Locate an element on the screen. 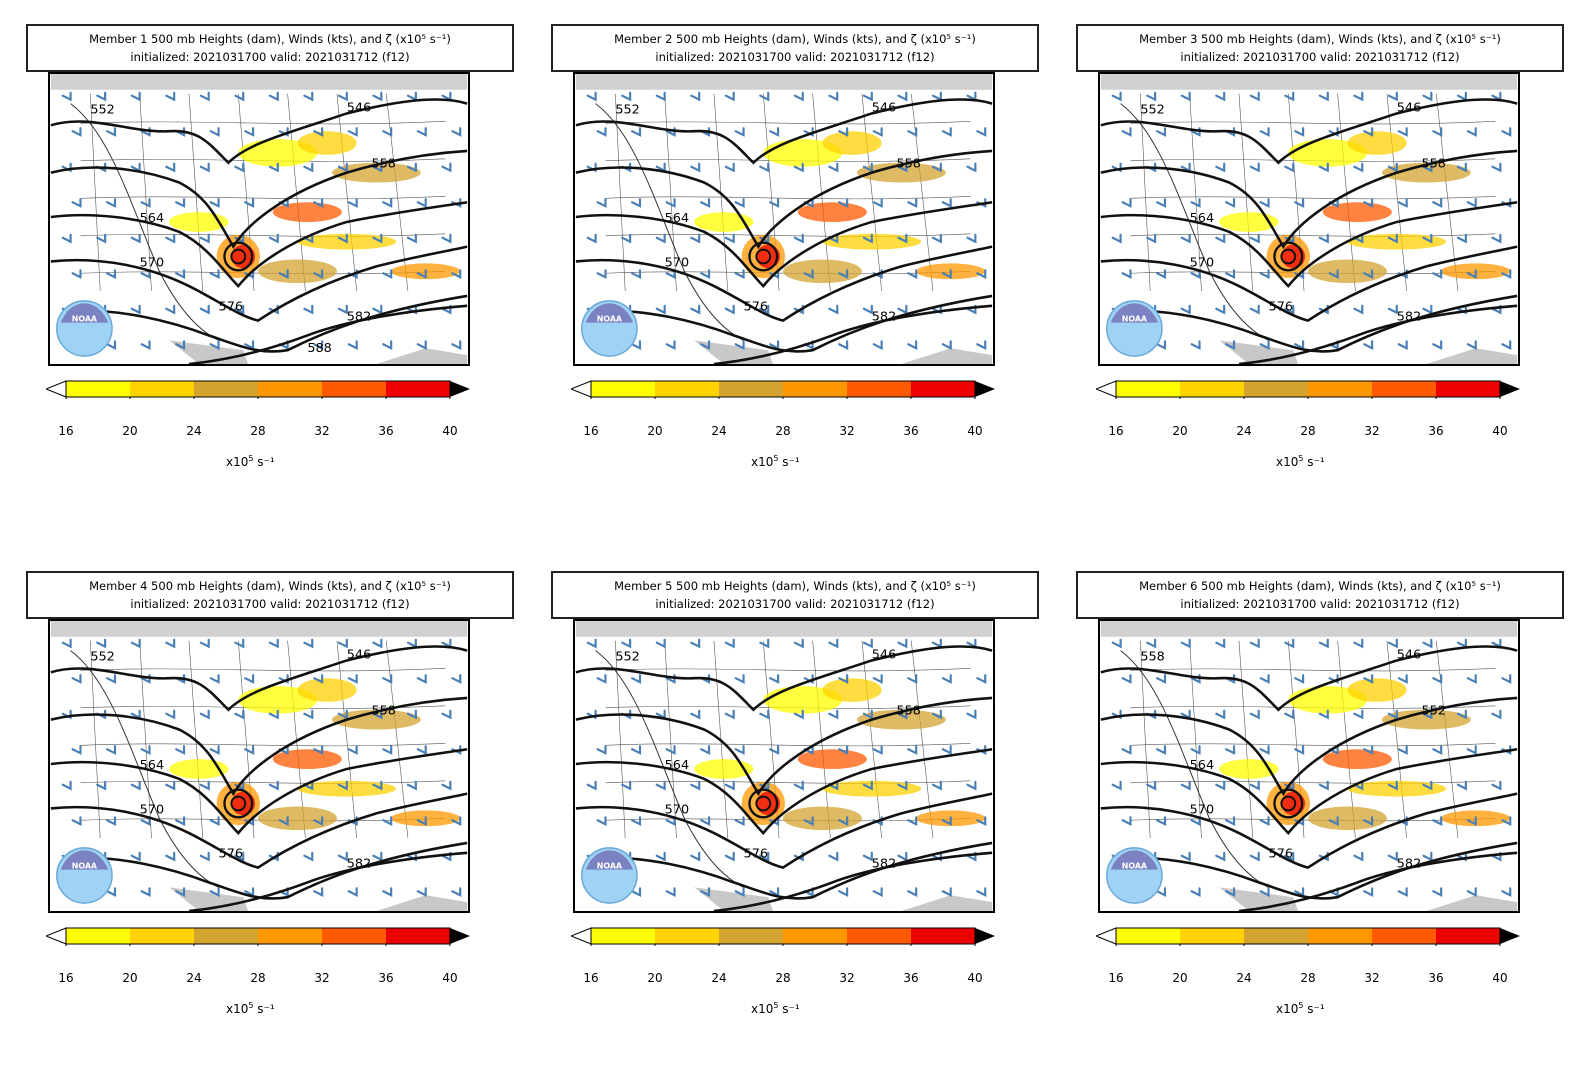 This screenshot has height=1071, width=1588. colorbar-unit-label: x105 s⁻¹ is located at coordinates (1300, 461).